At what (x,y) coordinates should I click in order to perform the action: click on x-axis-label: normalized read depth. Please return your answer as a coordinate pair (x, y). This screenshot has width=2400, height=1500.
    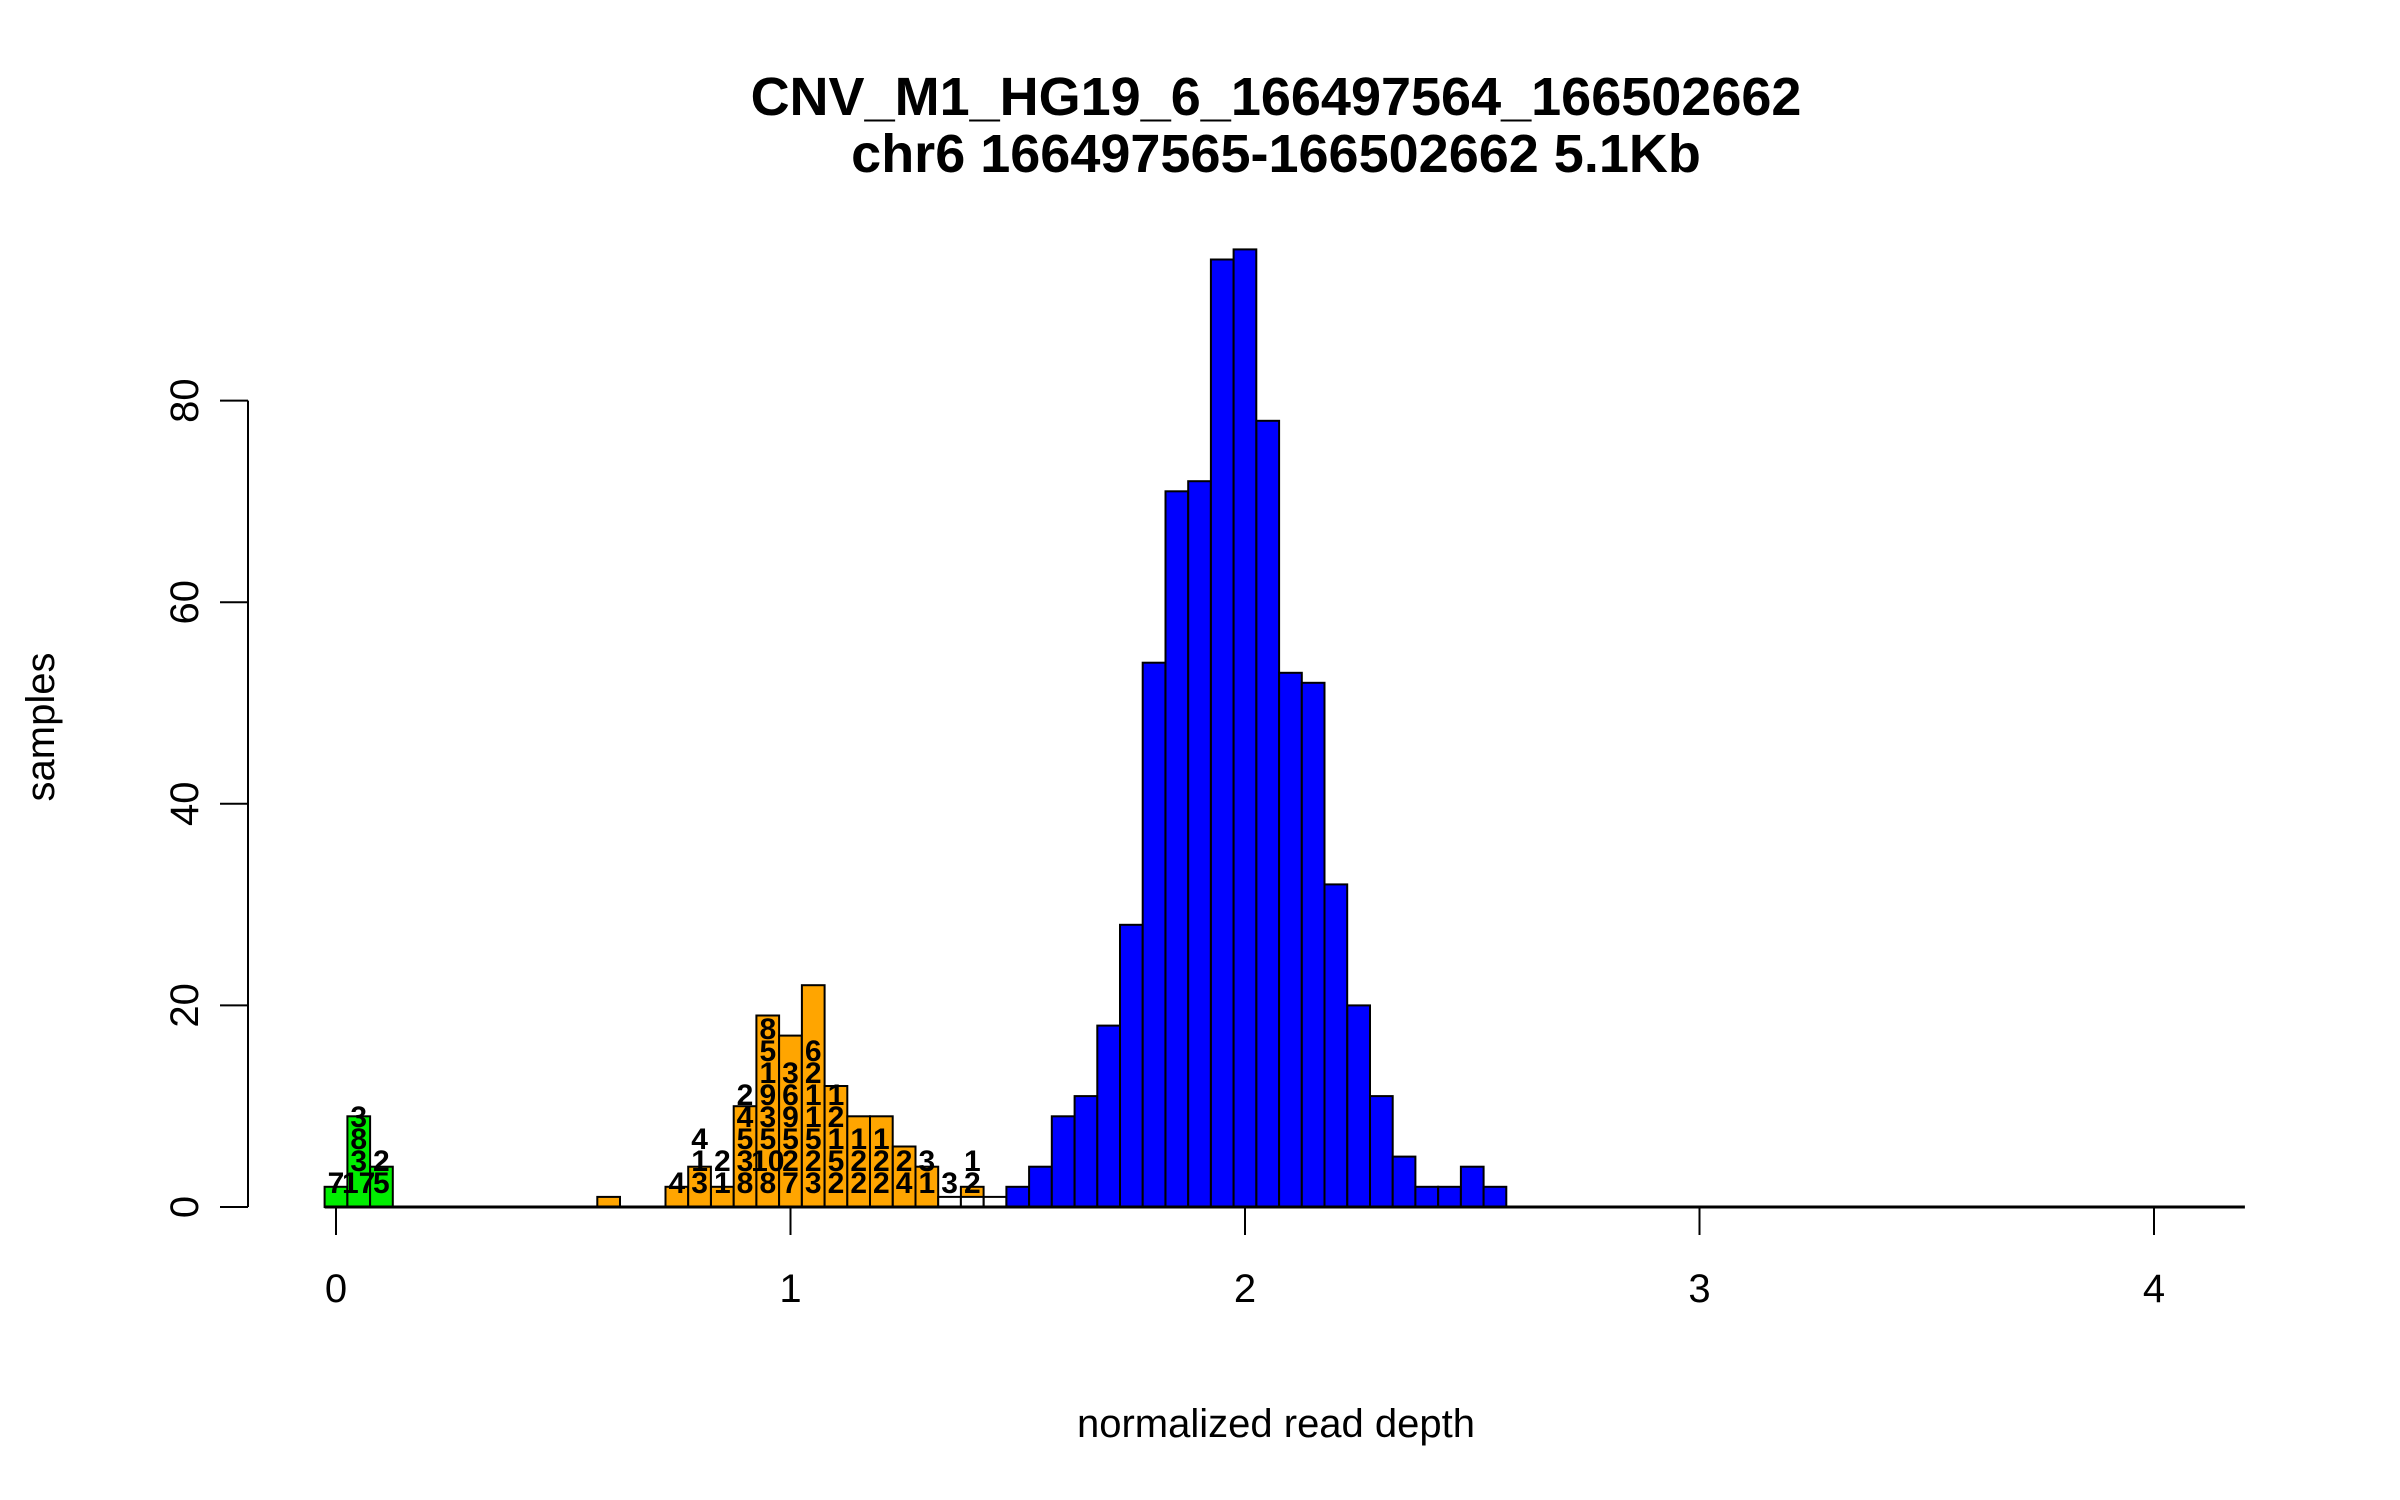
    Looking at the image, I should click on (1276, 1424).